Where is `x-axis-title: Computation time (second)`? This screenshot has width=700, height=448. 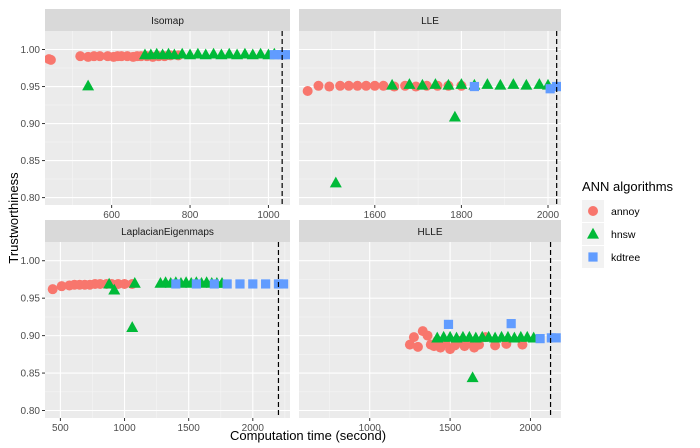
x-axis-title: Computation time (second) is located at coordinates (308, 435).